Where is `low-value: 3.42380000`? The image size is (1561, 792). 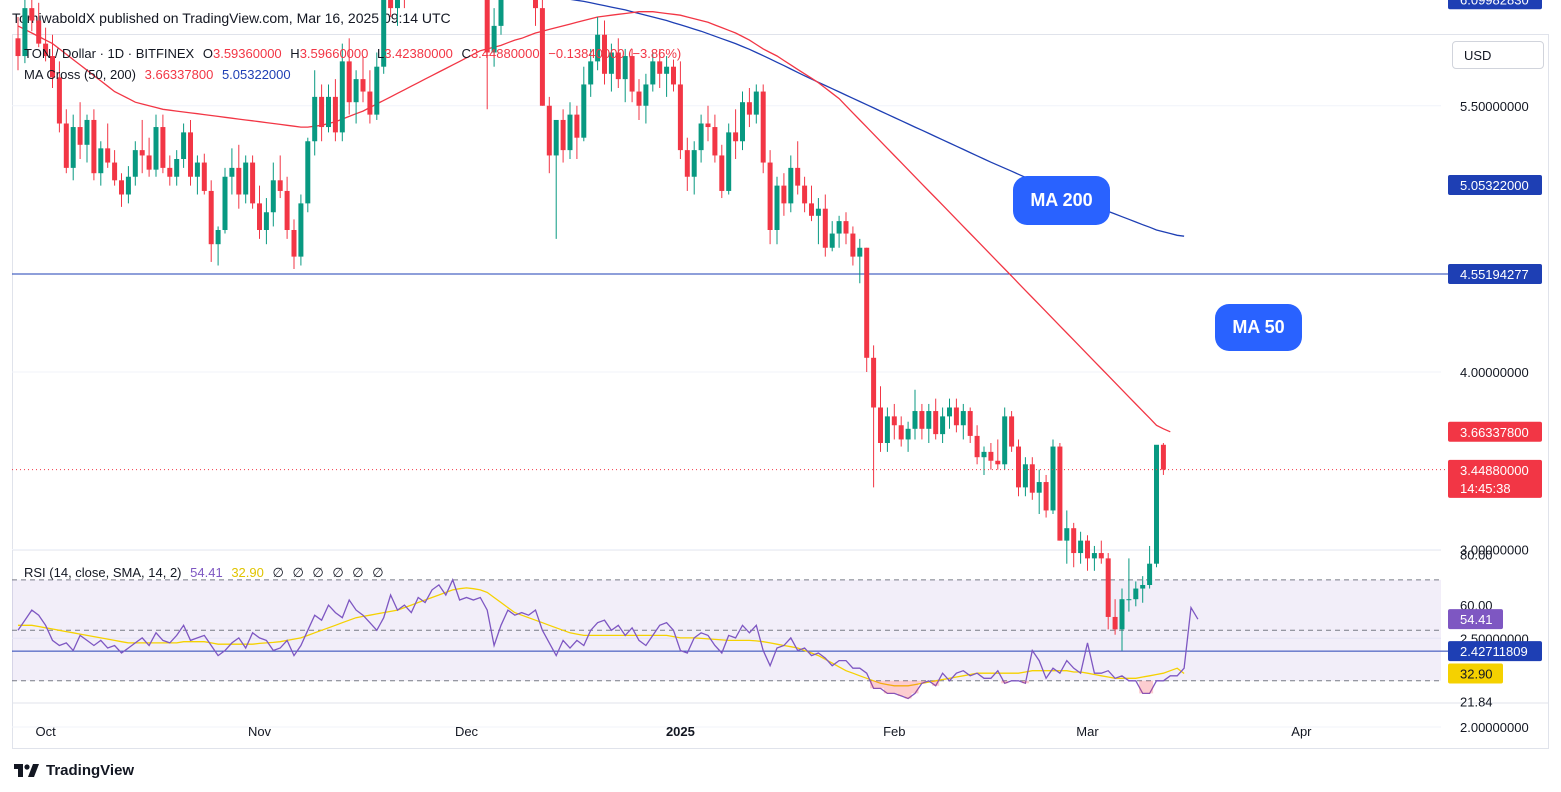
low-value: 3.42380000 is located at coordinates (418, 53).